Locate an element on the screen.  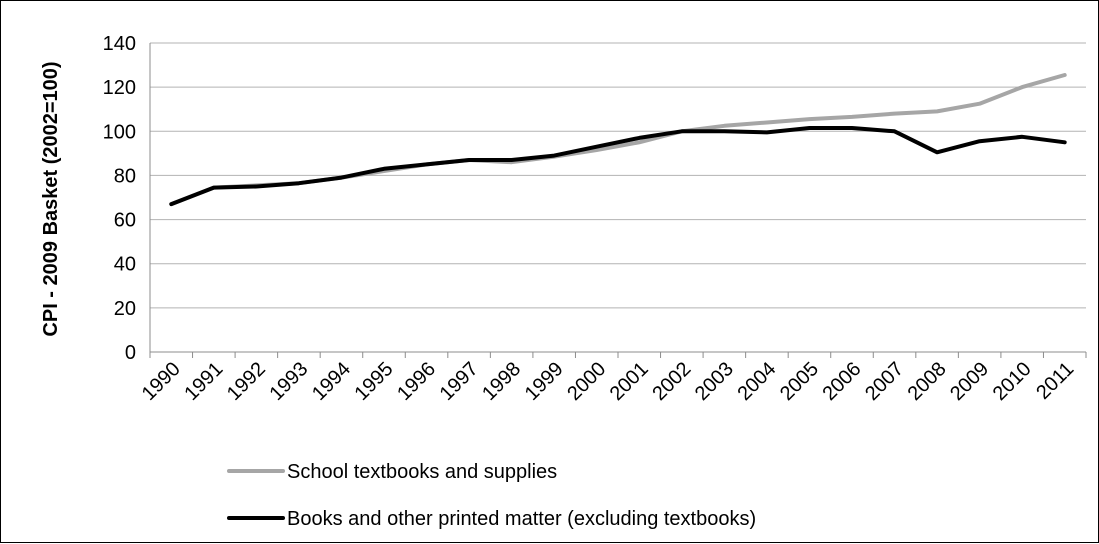
x-tick-label: 2001 is located at coordinates (629, 381).